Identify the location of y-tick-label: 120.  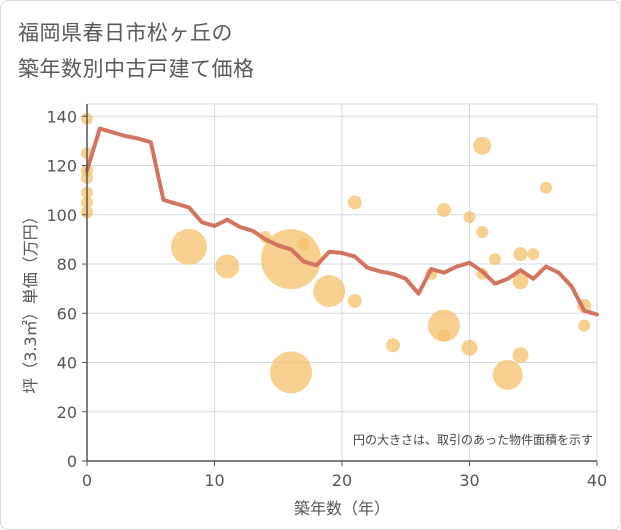
(61, 166).